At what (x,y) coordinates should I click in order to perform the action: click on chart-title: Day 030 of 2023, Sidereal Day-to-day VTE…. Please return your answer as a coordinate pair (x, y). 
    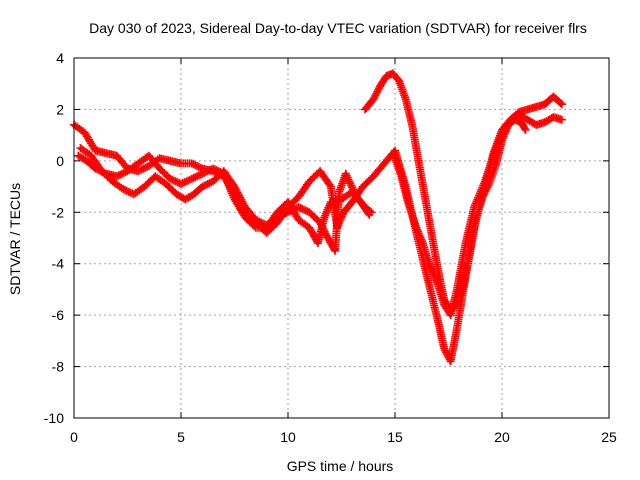
    Looking at the image, I should click on (338, 28).